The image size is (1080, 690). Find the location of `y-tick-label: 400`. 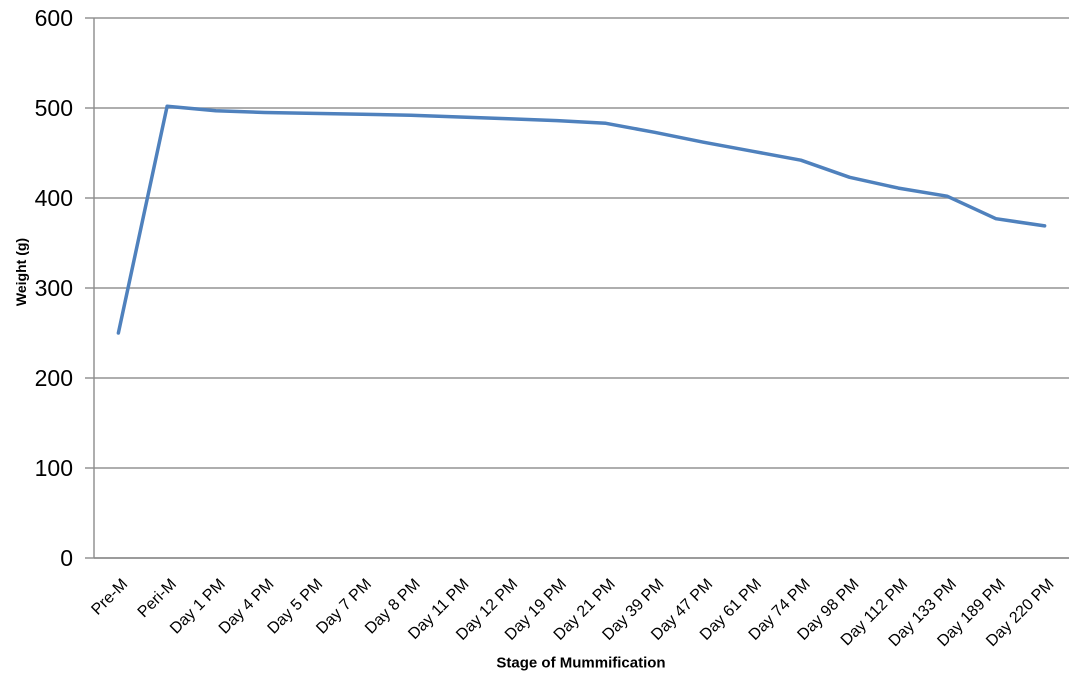

y-tick-label: 400 is located at coordinates (54, 198).